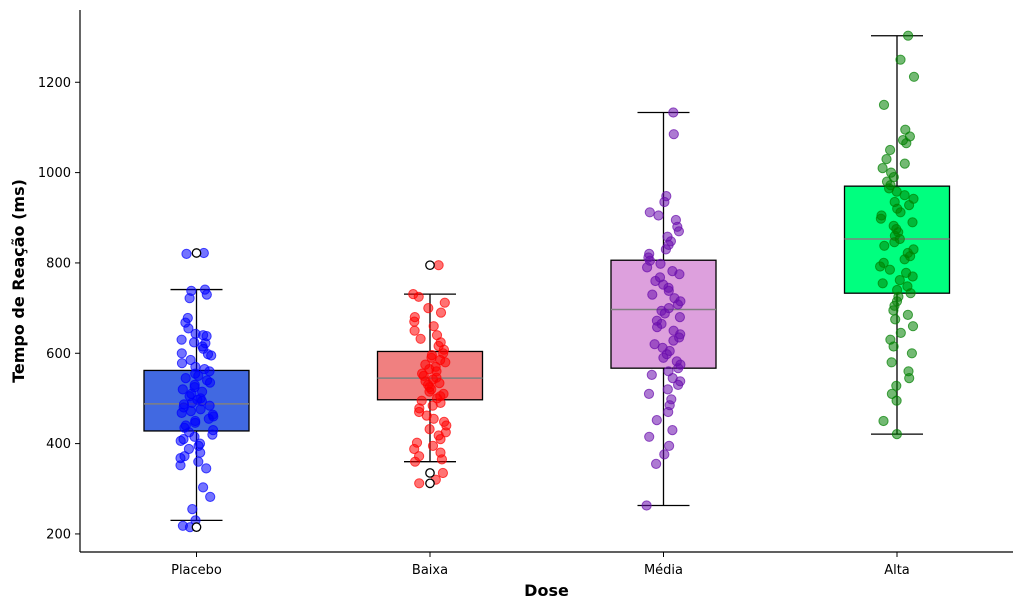  What do you see at coordinates (540, 565) in the screenshot?
I see `x-ticks: Placebo Baixa Média Alta` at bounding box center [540, 565].